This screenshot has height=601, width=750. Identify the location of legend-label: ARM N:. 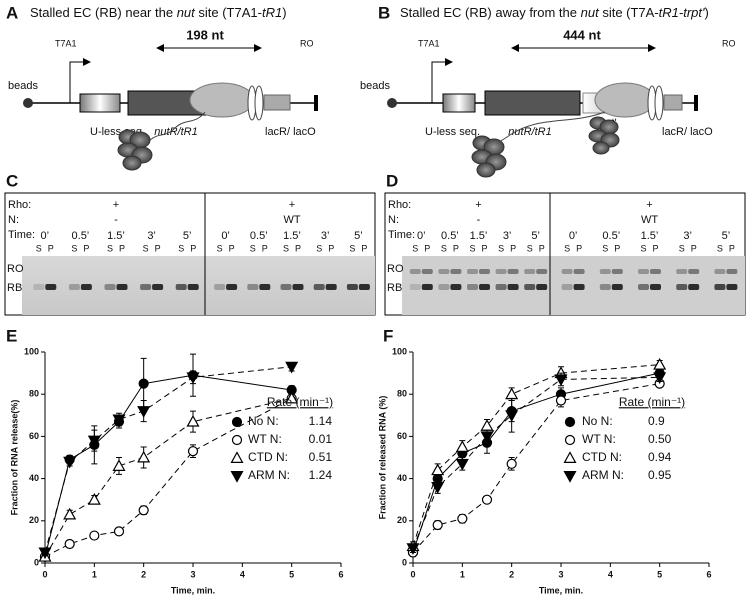
(269, 475).